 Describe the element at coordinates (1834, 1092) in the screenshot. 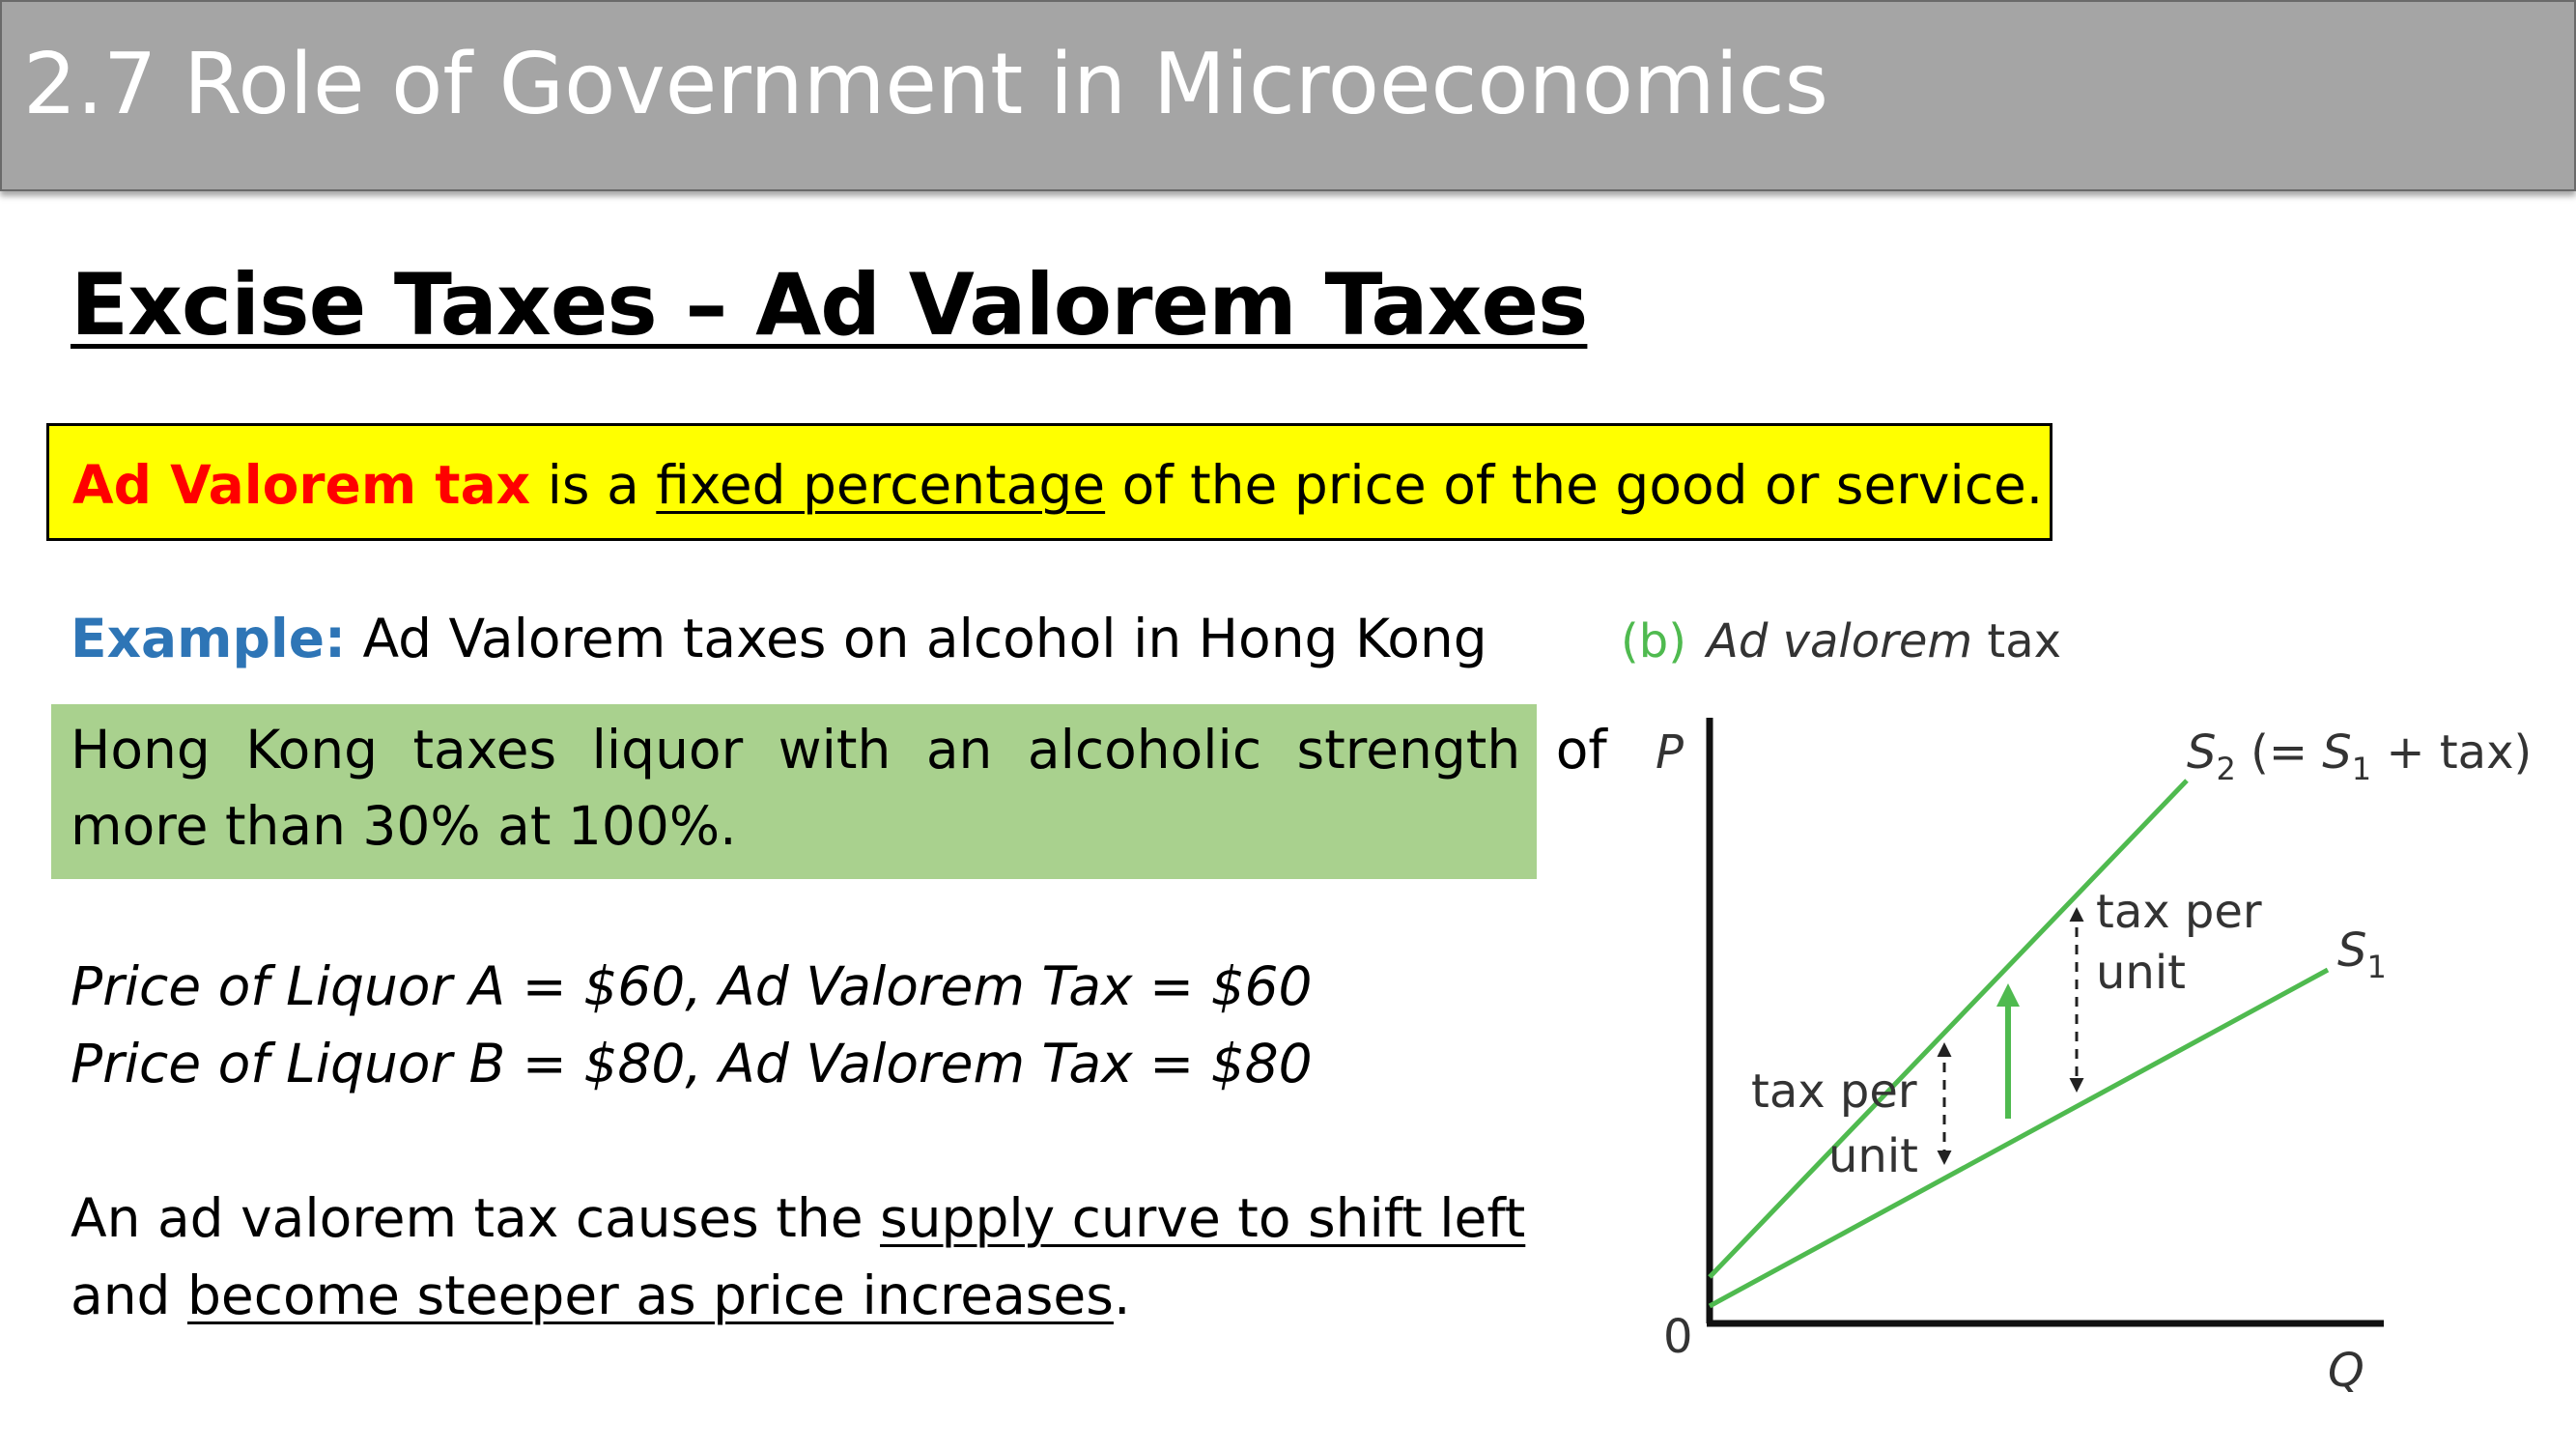

I see `tax-label-left-1: tax per` at that location.